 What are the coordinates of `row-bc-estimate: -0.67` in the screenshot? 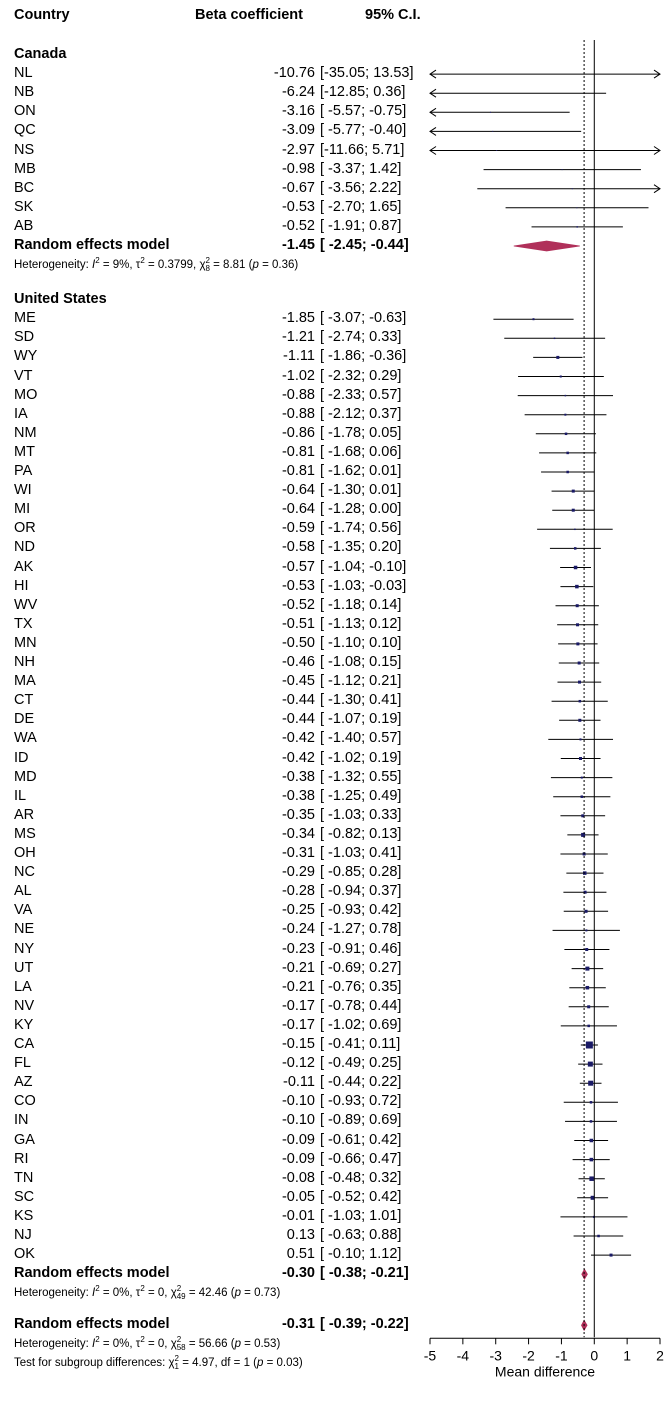 It's located at (298, 187).